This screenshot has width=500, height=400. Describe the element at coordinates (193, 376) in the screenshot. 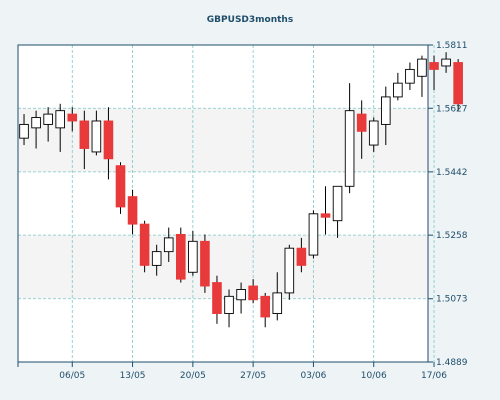

I see `x-tick-label: 20/05` at that location.